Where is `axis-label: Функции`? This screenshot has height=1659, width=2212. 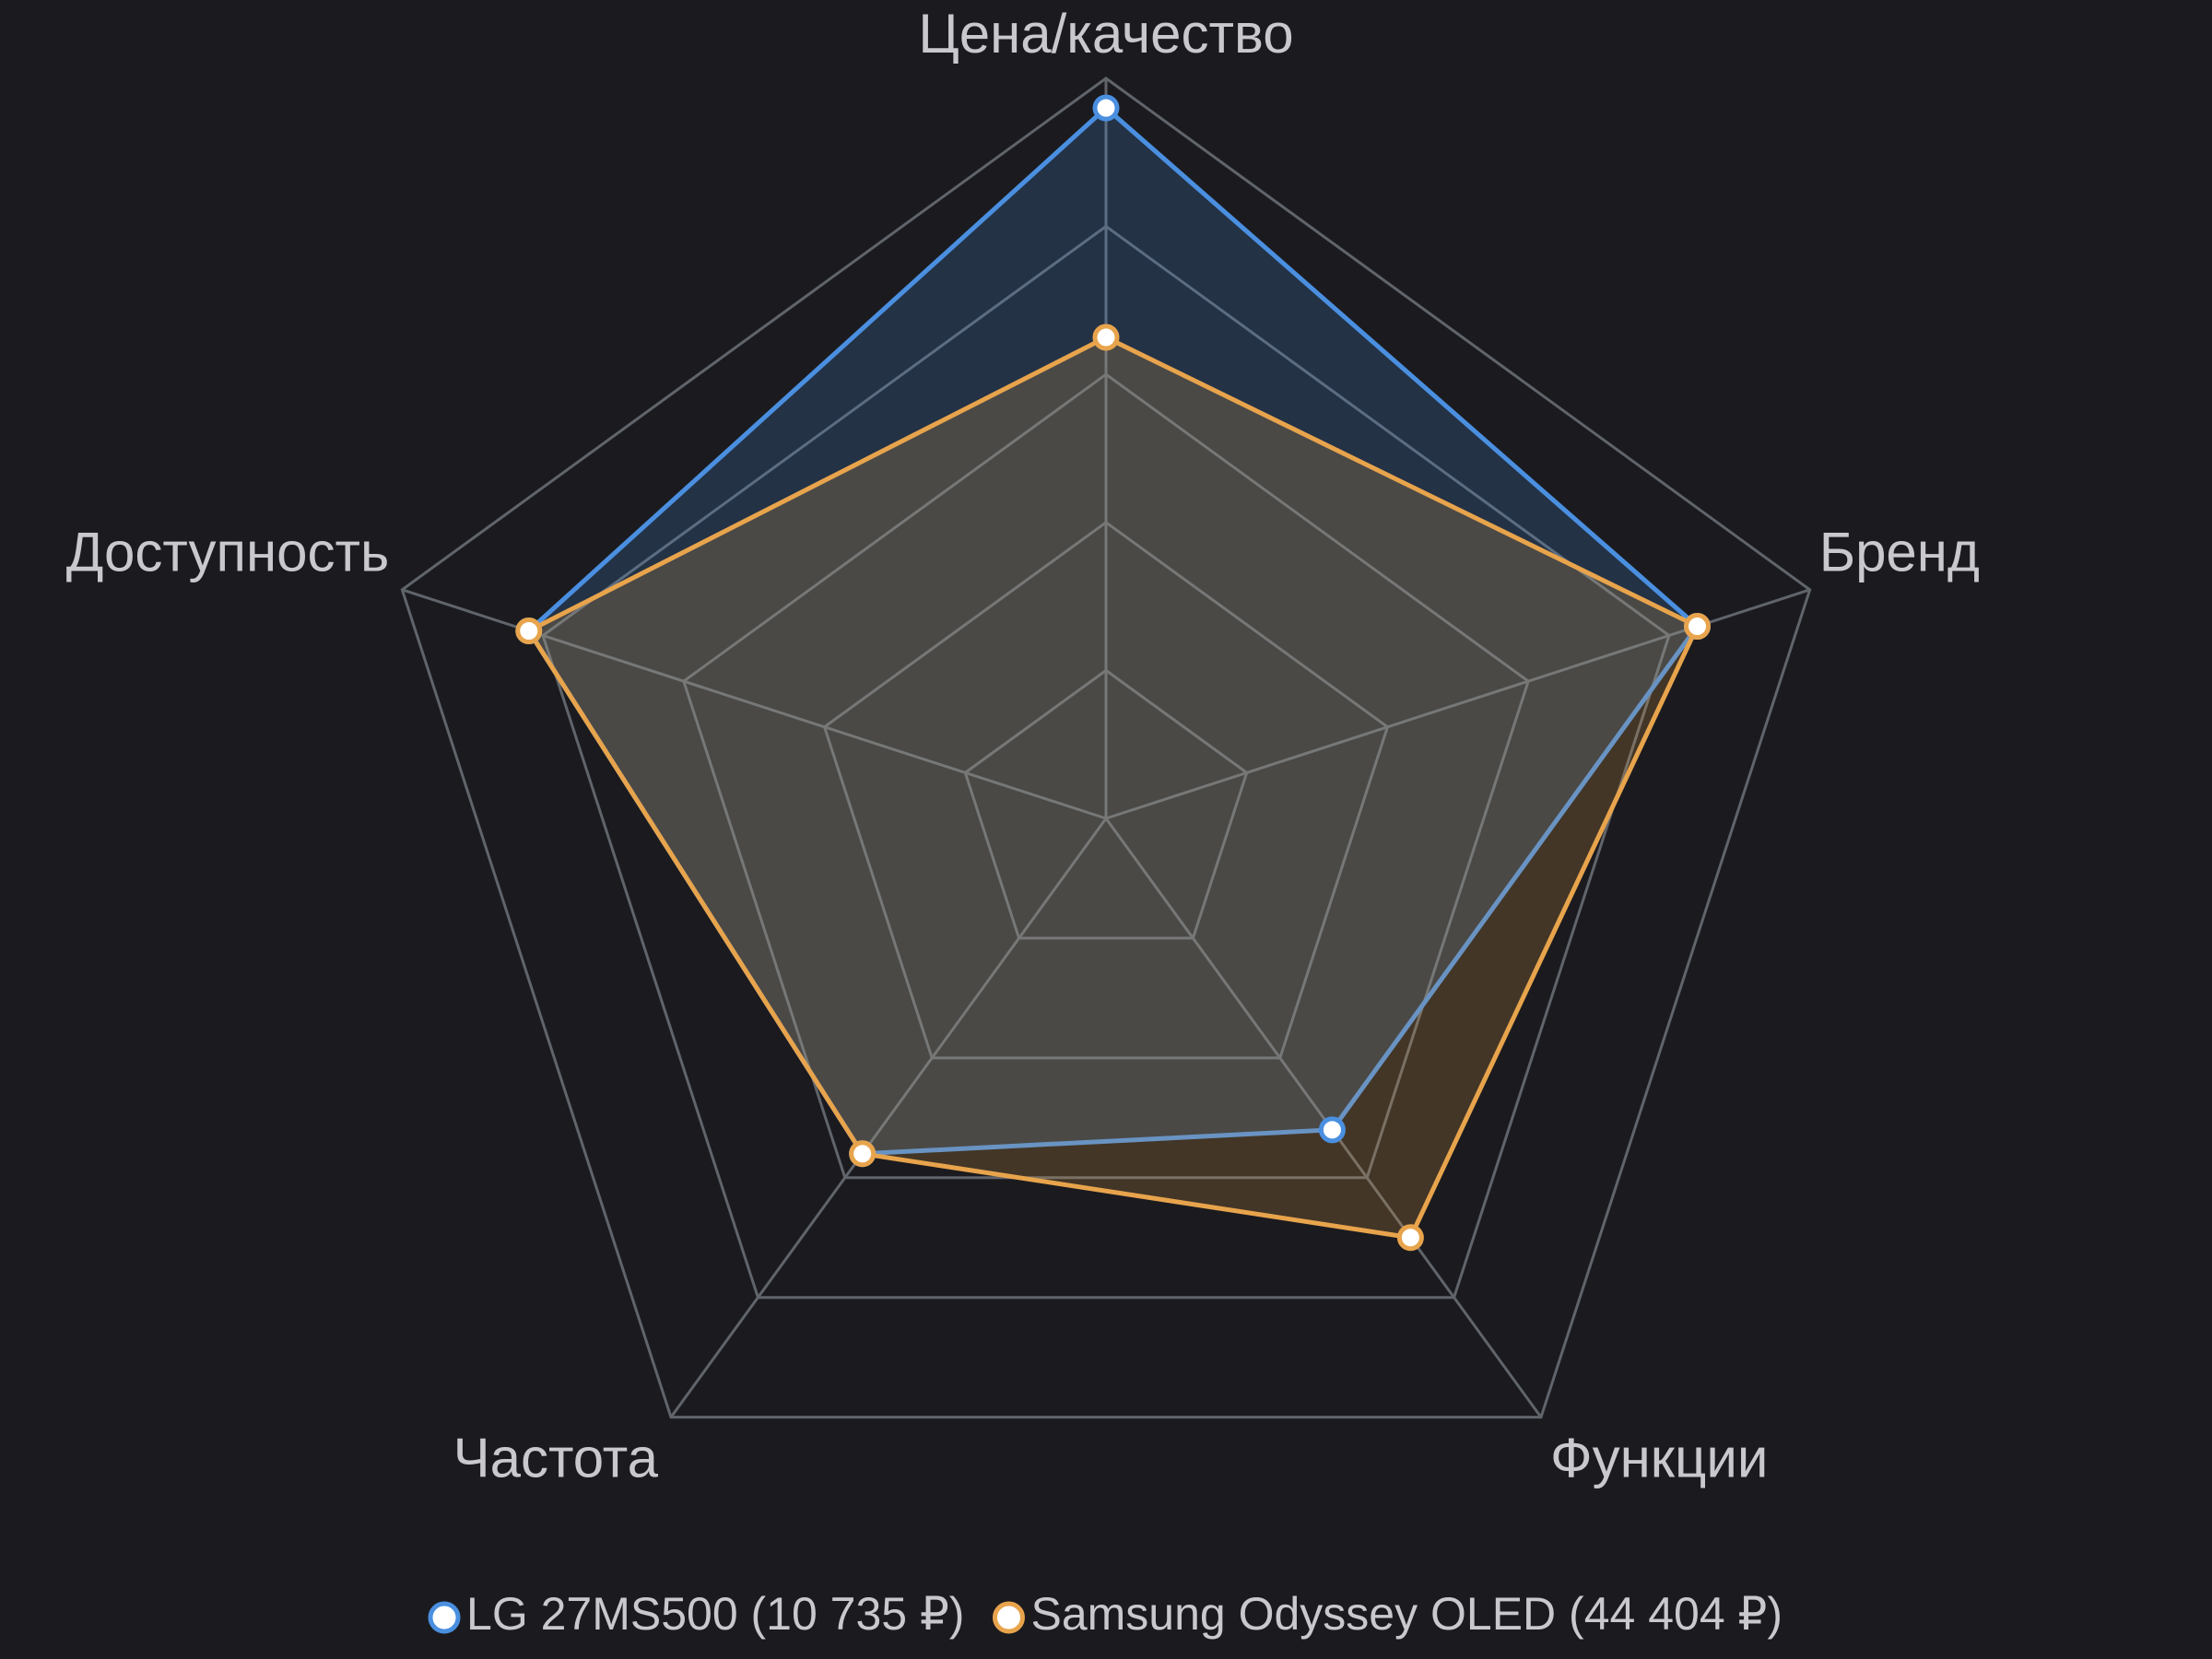 axis-label: Функции is located at coordinates (1659, 1457).